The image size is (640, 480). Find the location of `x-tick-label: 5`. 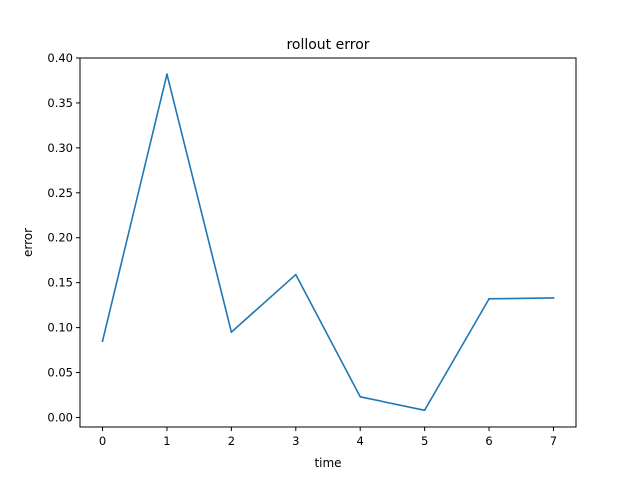

x-tick-label: 5 is located at coordinates (424, 441).